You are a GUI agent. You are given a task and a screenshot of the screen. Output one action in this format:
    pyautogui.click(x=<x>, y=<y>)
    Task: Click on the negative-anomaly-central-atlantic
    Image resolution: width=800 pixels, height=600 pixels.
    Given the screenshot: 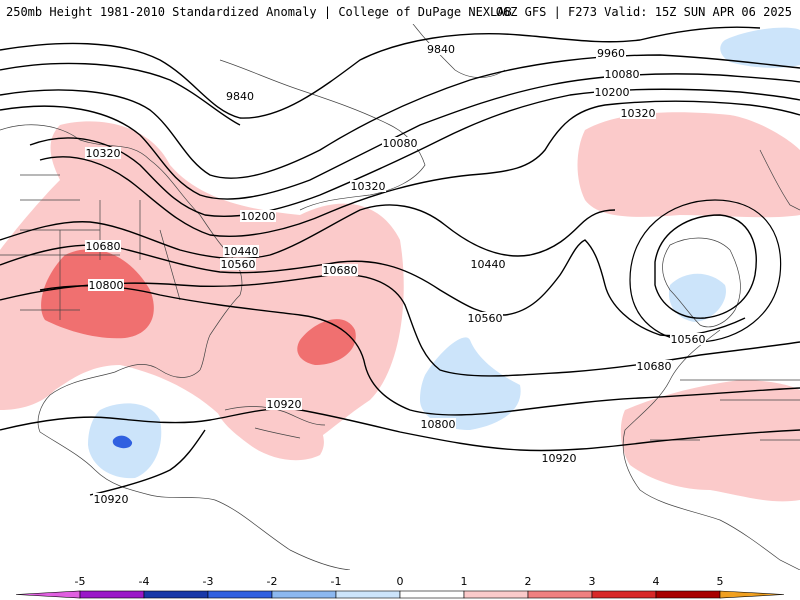 What is the action you would take?
    pyautogui.click(x=470, y=383)
    